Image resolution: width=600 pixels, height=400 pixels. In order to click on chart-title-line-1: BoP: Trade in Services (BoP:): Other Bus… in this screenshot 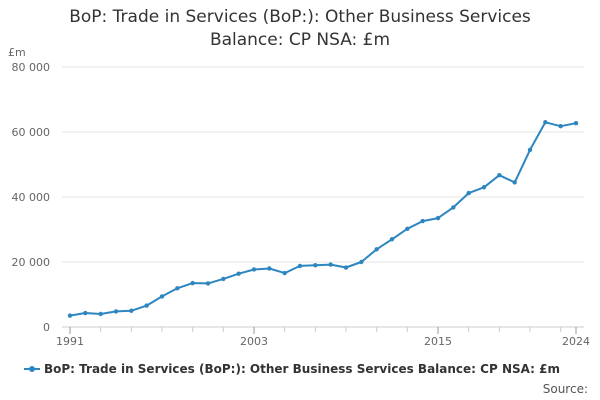, I will do `click(300, 17)`.